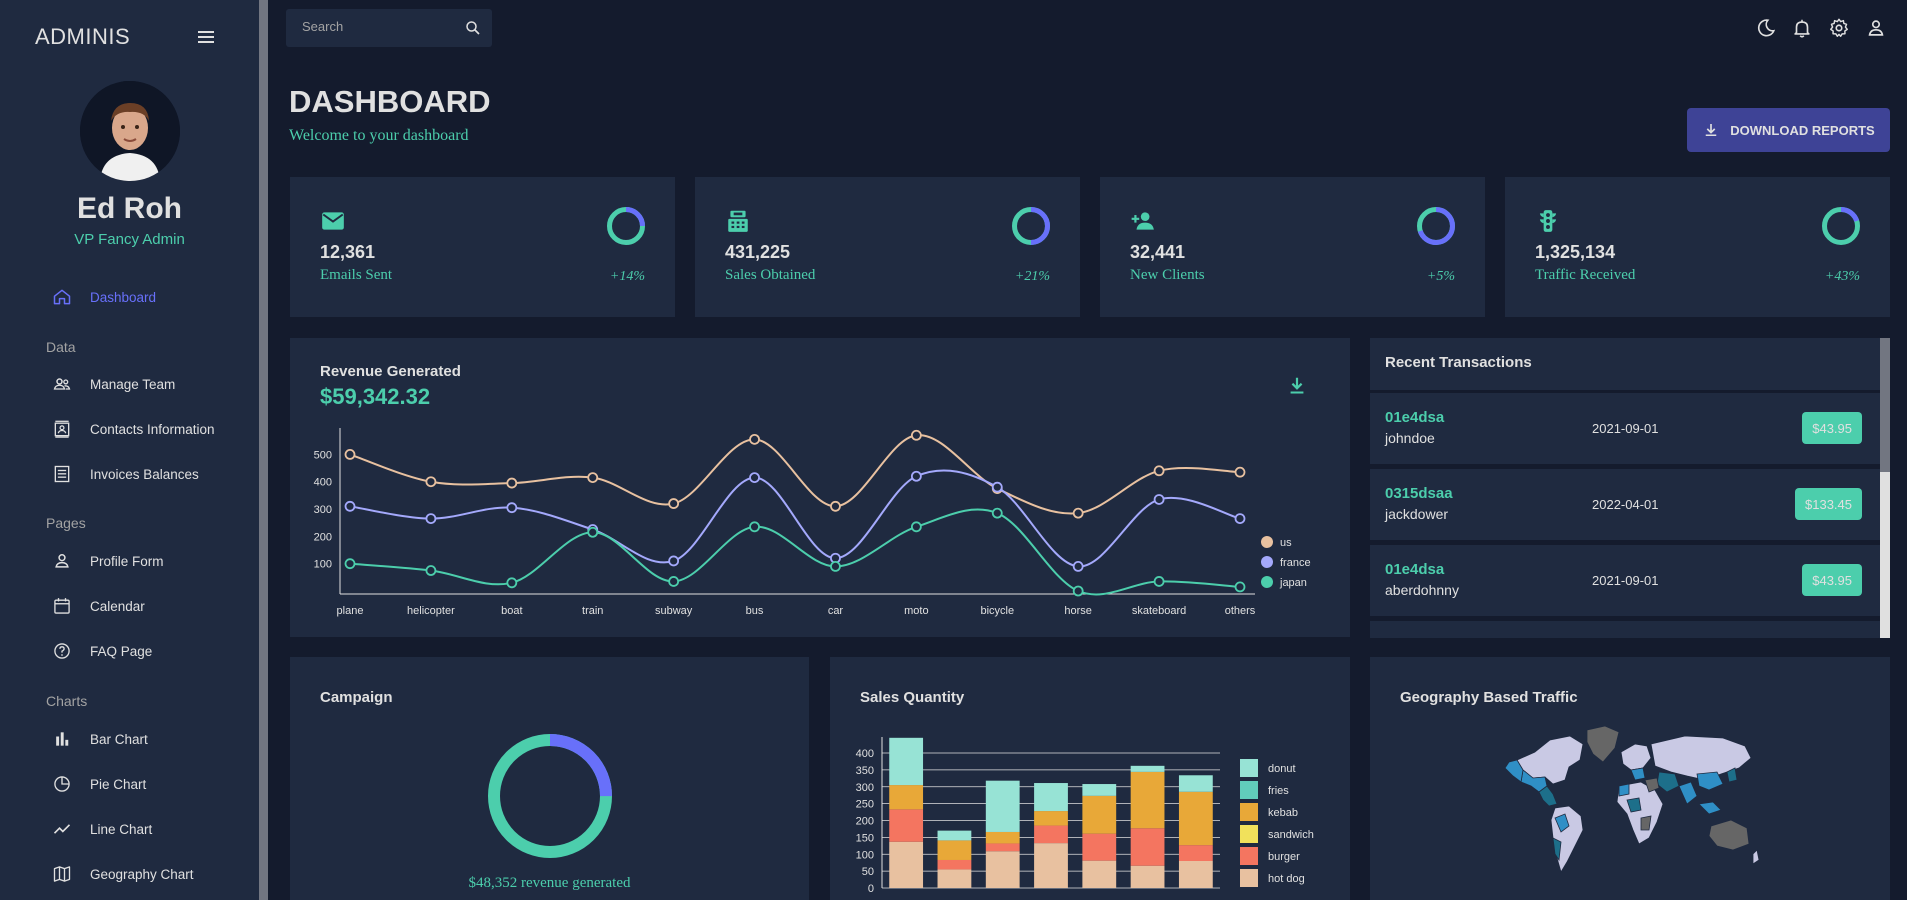  What do you see at coordinates (377, 26) in the screenshot?
I see `search-input` at bounding box center [377, 26].